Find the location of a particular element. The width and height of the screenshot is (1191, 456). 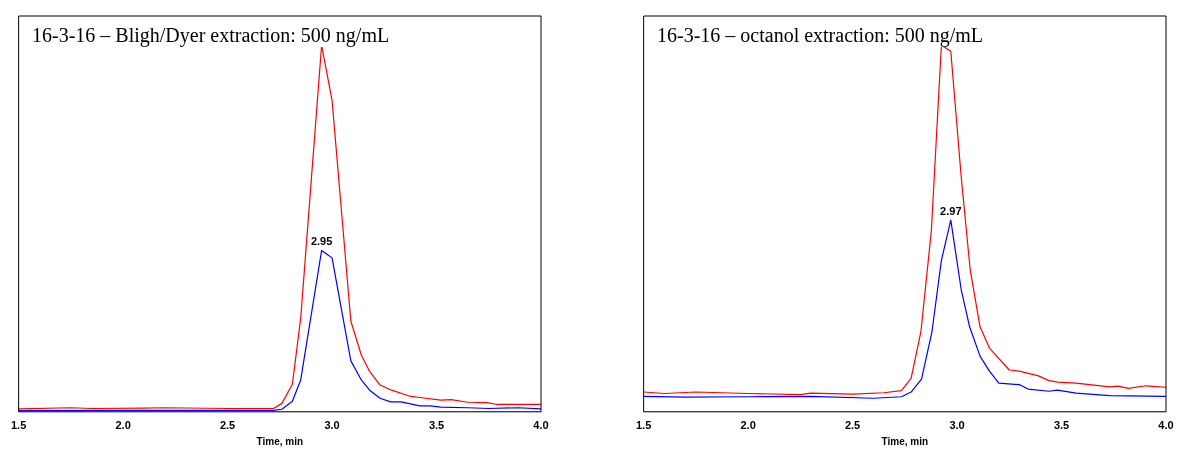

annotation: 2.95 is located at coordinates (321, 241).